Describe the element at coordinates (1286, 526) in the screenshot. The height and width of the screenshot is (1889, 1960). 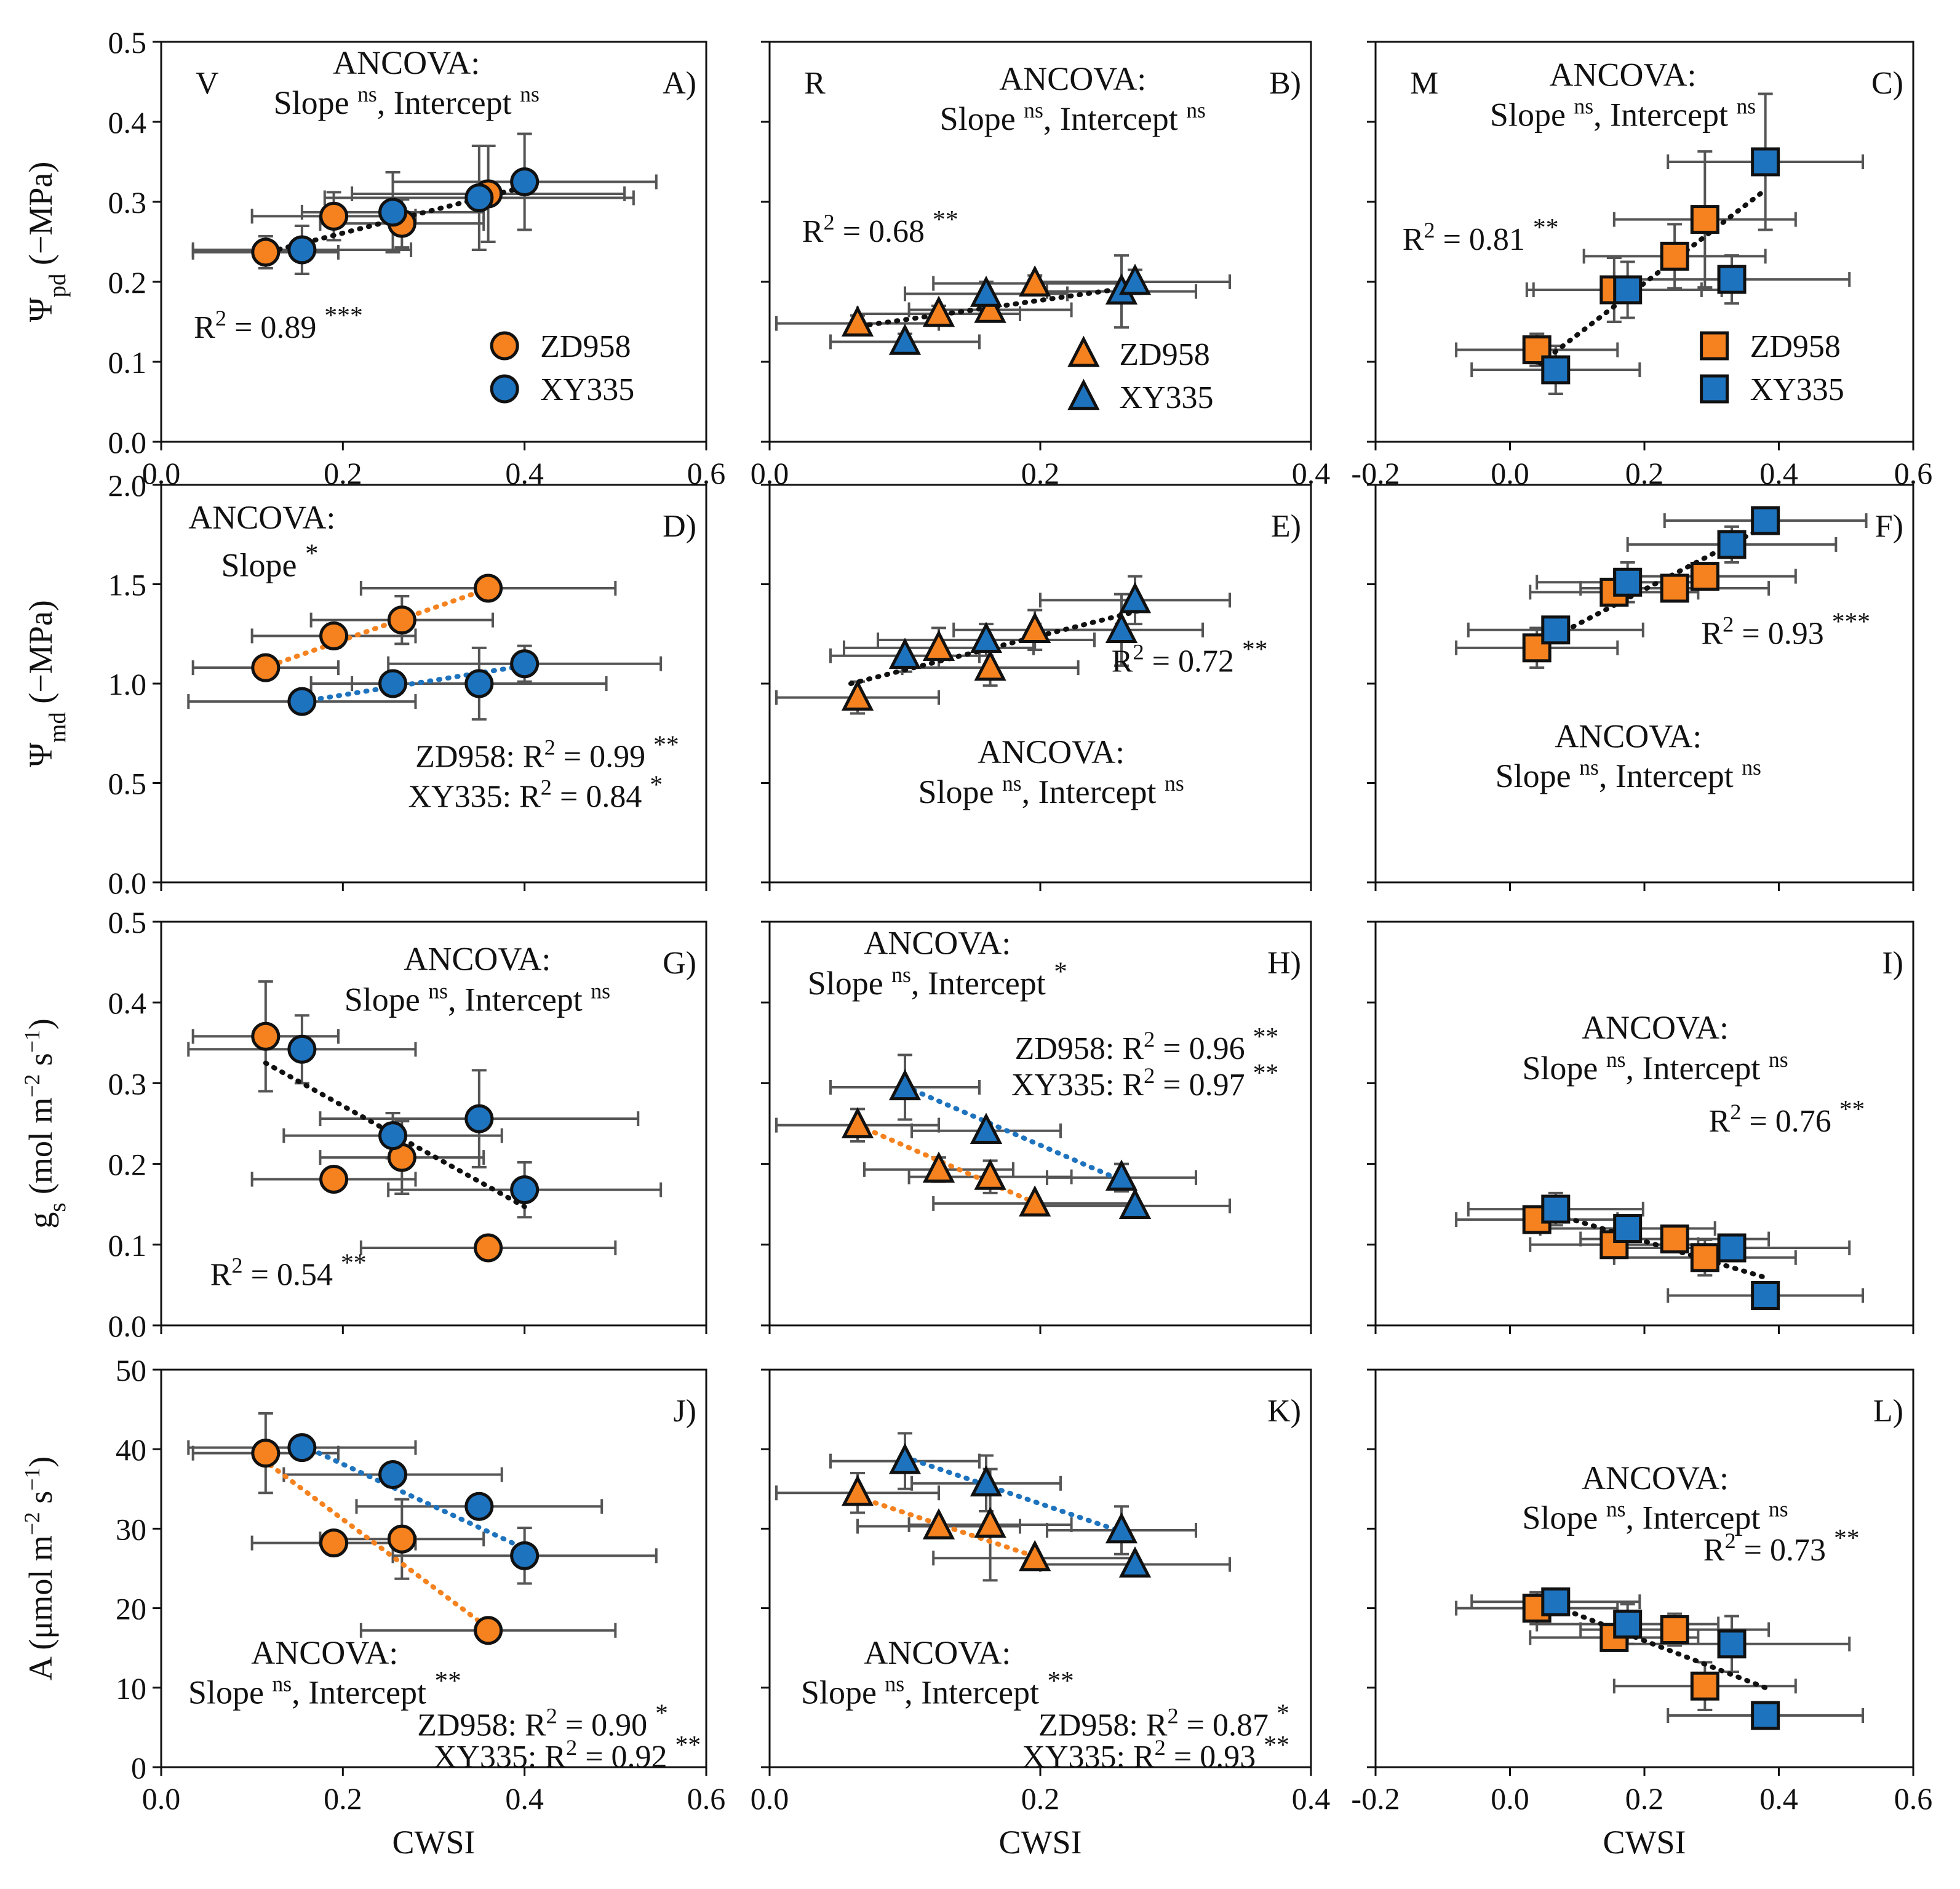
I see `panel-label: E)` at that location.